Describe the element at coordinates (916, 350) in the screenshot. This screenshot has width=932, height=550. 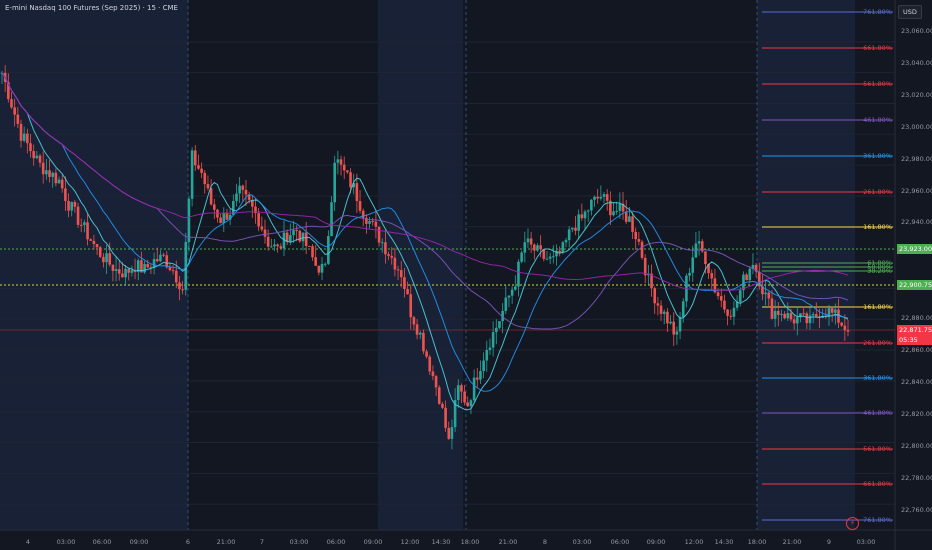
I see `price-tick-label: 22,860.00` at that location.